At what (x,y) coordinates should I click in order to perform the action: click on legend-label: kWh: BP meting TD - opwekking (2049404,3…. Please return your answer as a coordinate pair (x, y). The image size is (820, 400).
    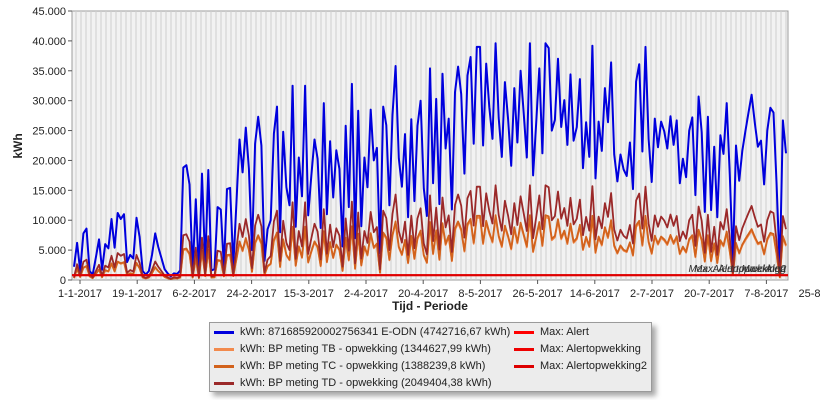
    Looking at the image, I should click on (366, 383).